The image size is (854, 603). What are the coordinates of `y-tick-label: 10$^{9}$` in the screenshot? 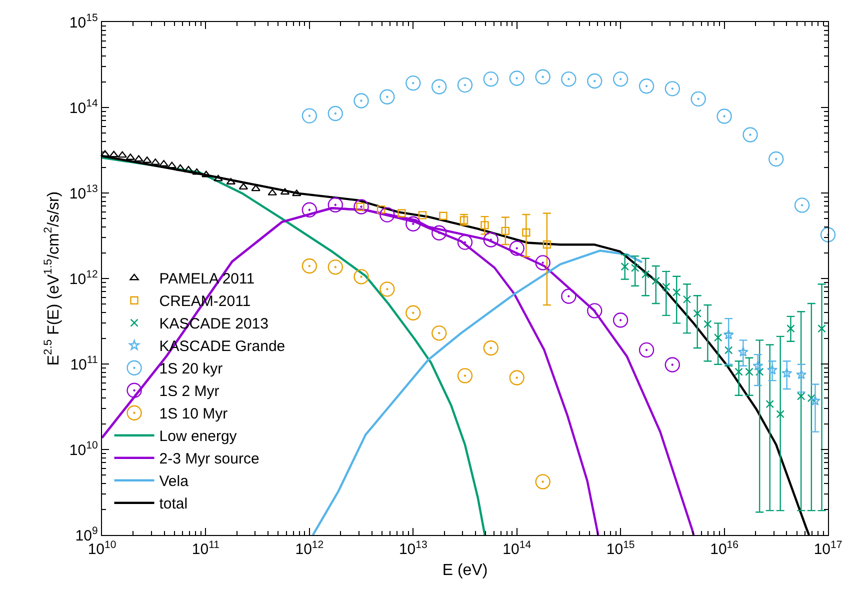 It's located at (86, 534).